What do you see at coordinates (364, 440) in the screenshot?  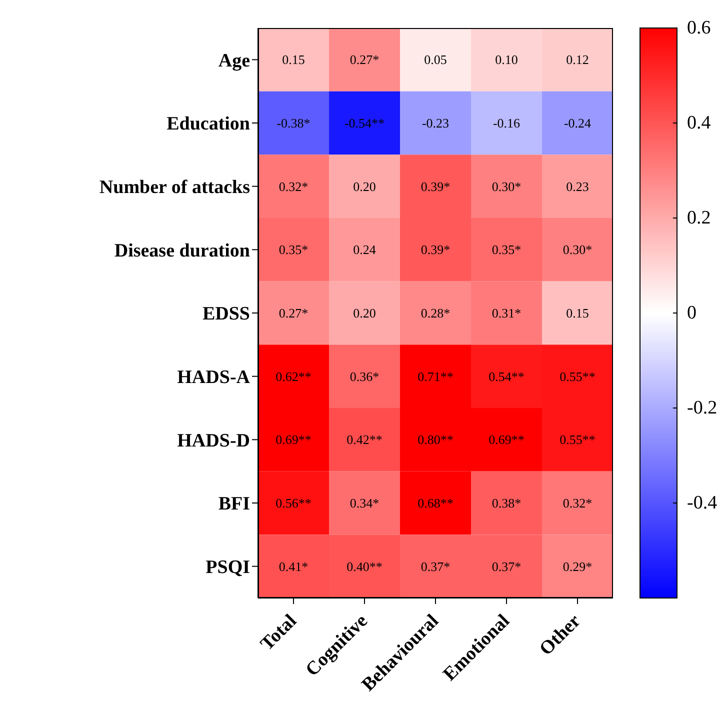 I see `data-label: 0.42**` at bounding box center [364, 440].